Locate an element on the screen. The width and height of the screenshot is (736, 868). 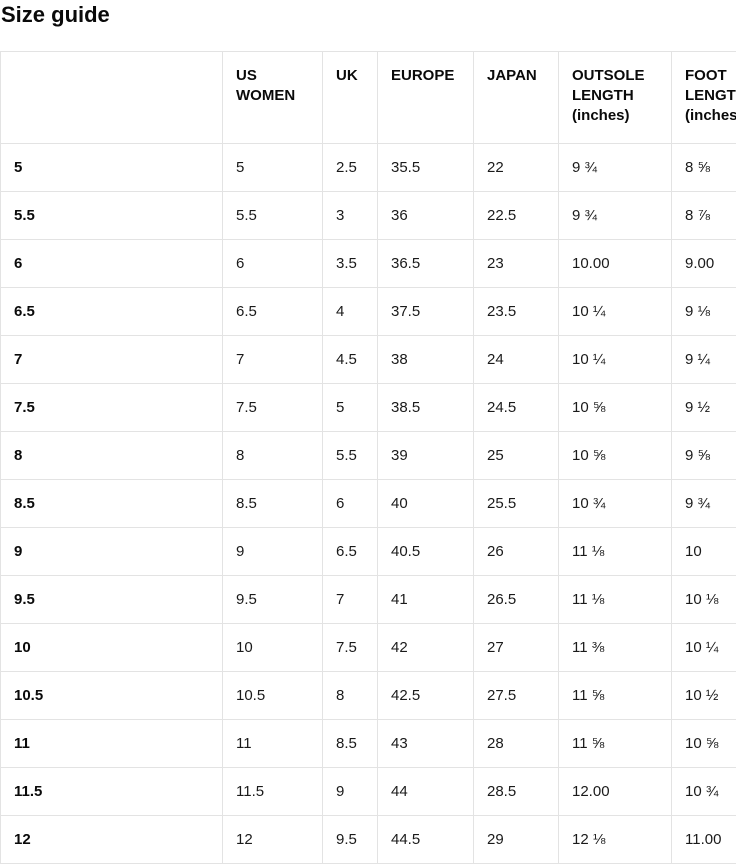
cell-us_women: 11.5 is located at coordinates (273, 792).